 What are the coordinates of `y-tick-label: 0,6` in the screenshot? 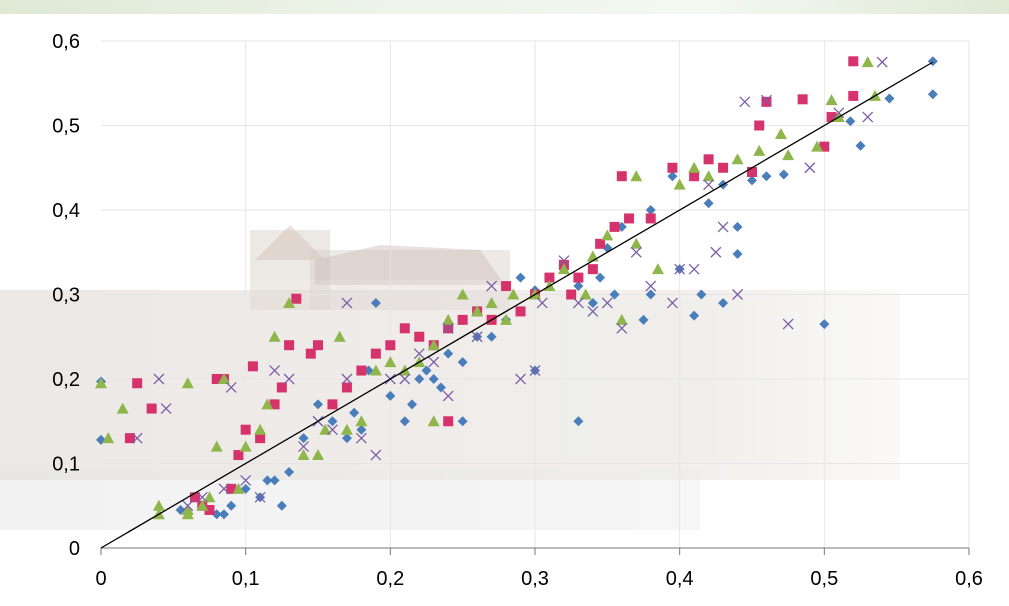 It's located at (66, 42).